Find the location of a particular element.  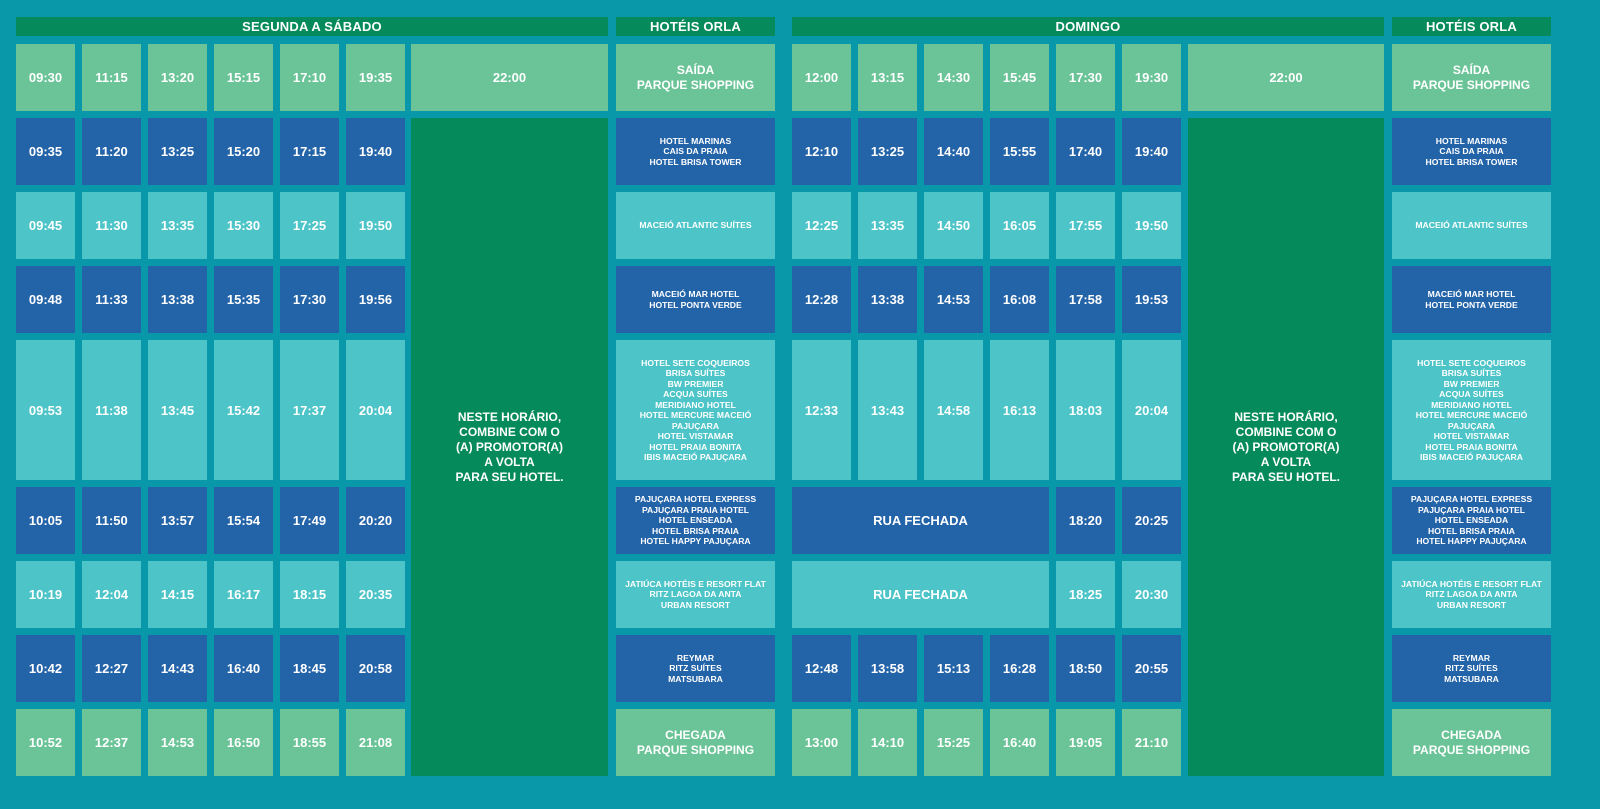

sunday-time-cell: 20:04 is located at coordinates (1151, 410).